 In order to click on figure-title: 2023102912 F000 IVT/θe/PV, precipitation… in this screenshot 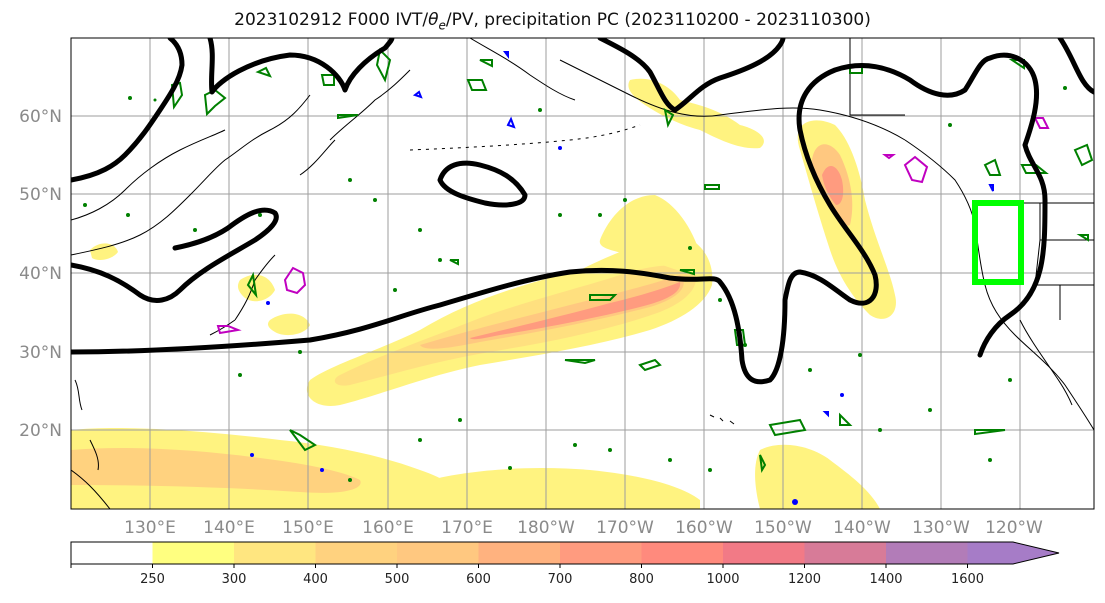, I will do `click(552, 21)`.